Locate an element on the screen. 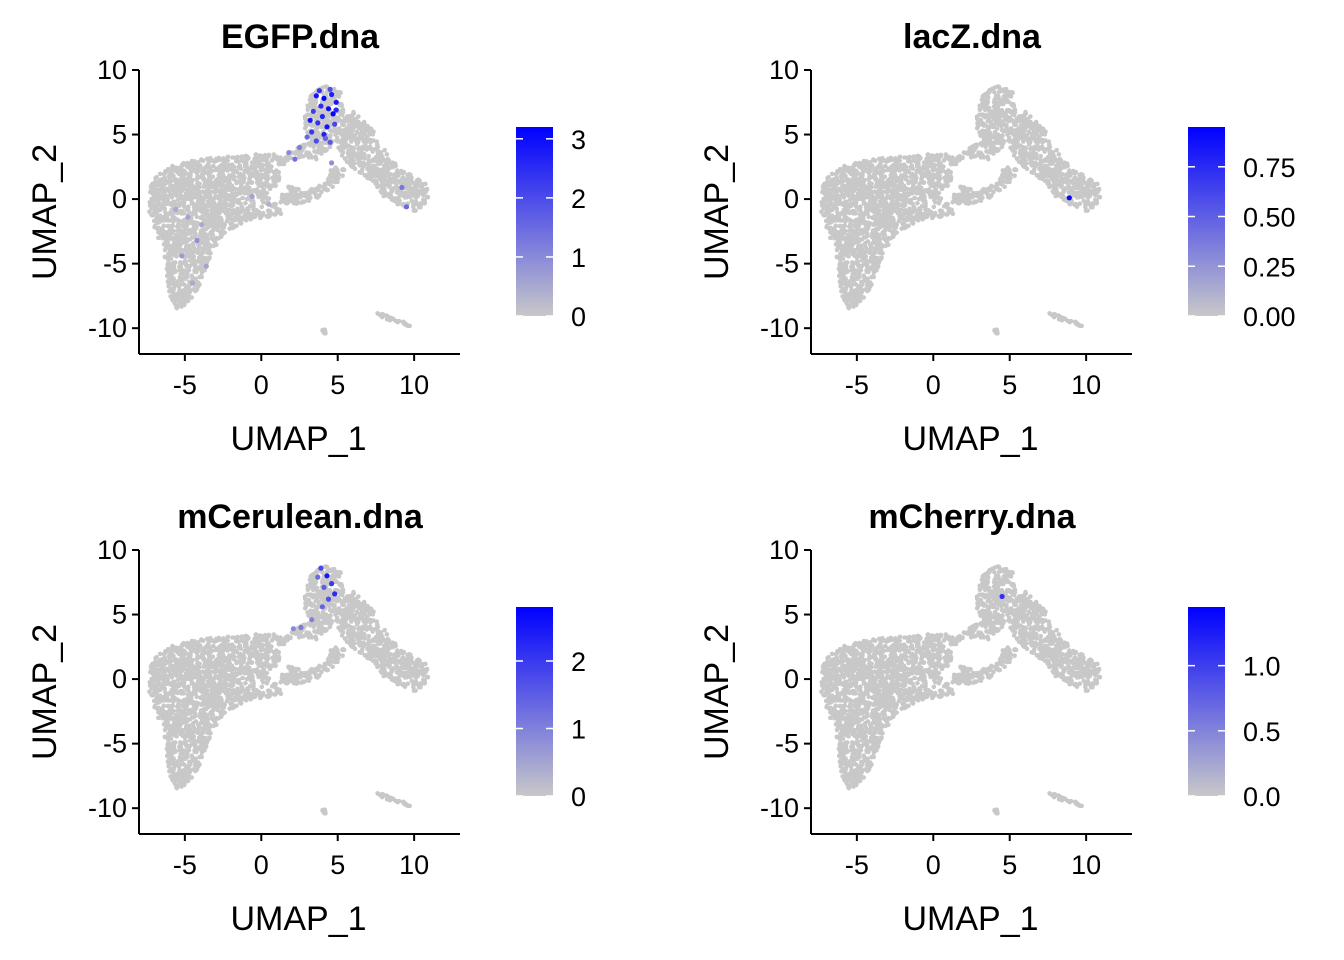  background-cells is located at coordinates (289, 210).